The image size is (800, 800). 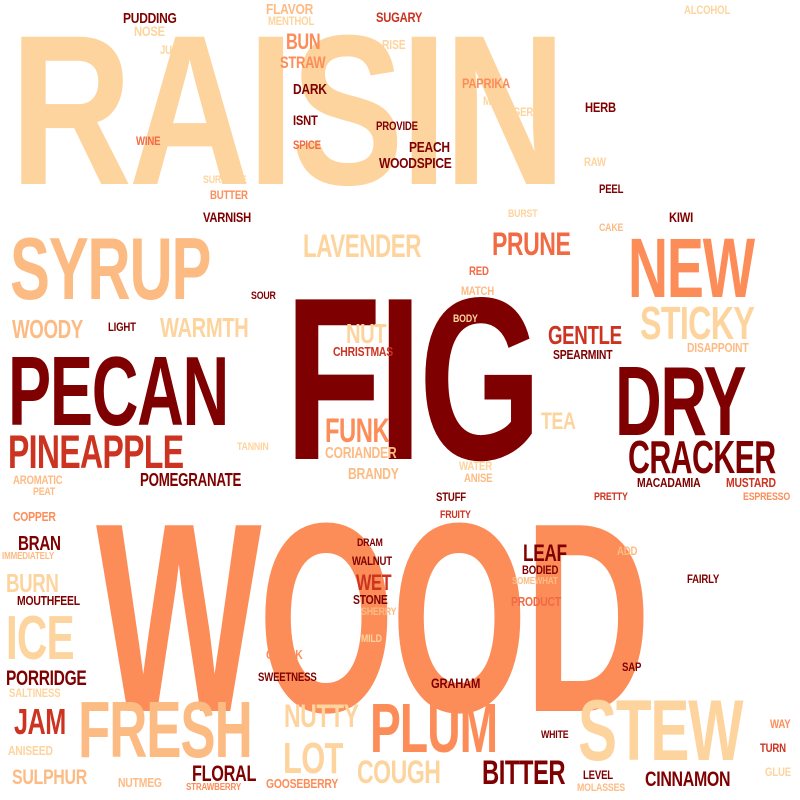 I want to click on word-turn: TURN, so click(x=773, y=748).